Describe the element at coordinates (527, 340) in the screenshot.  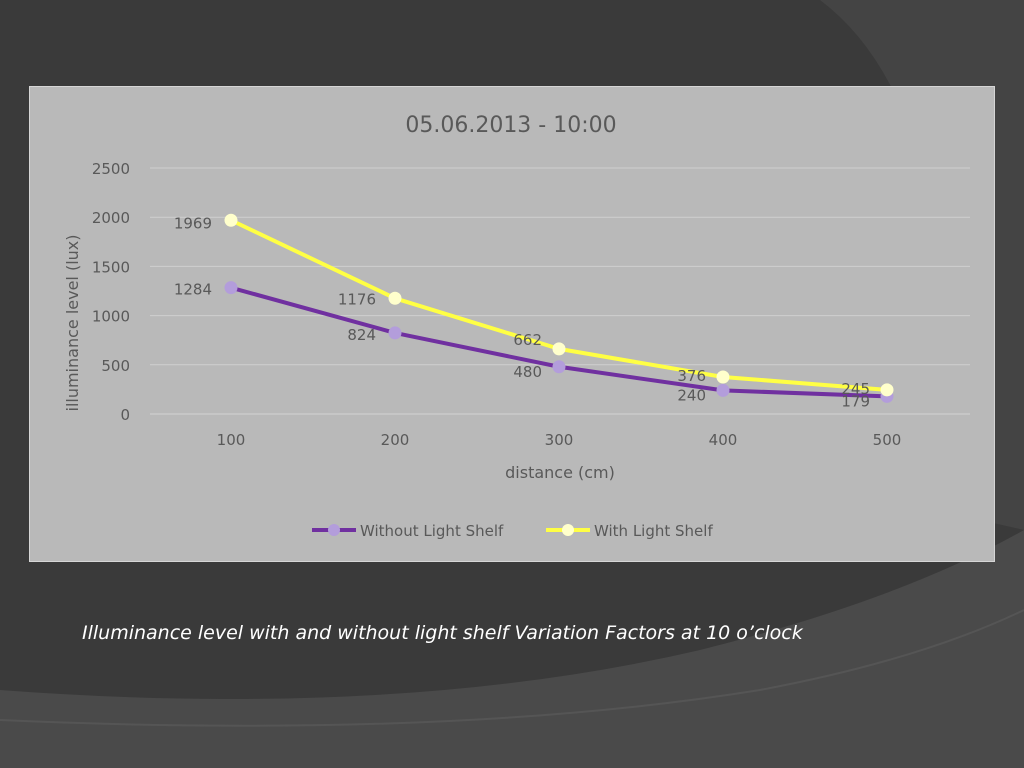
I see `data-label: 662` at that location.